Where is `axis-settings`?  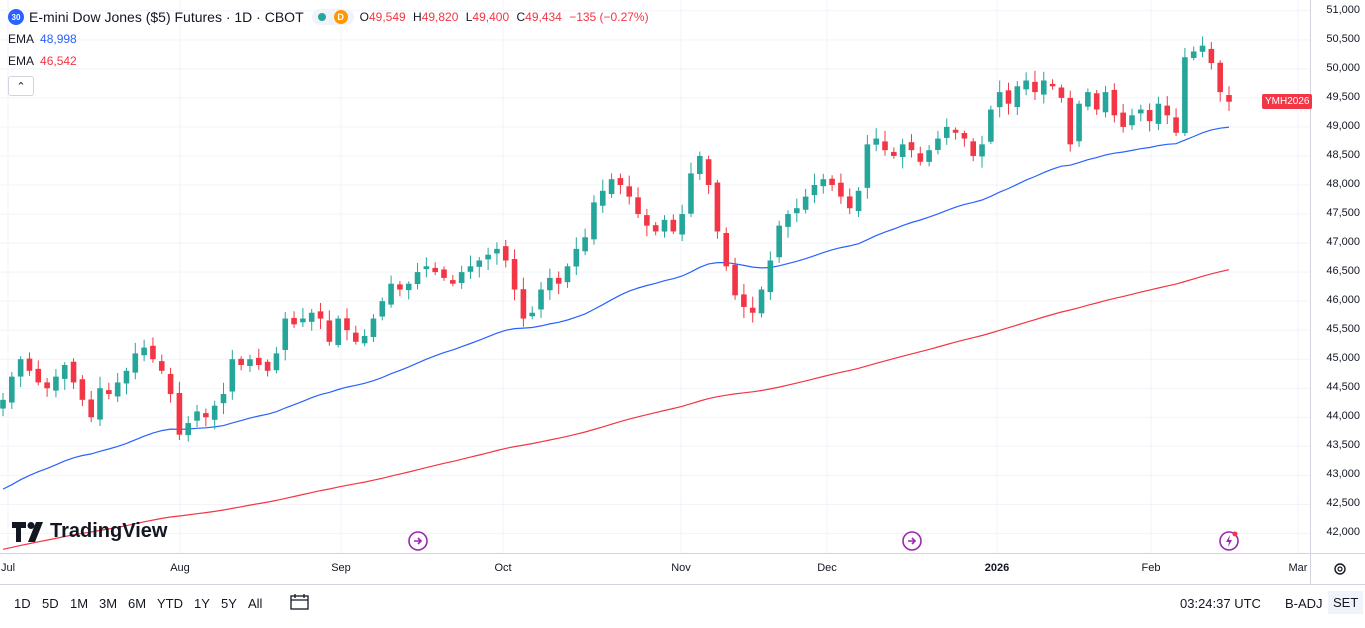 axis-settings is located at coordinates (1337, 568).